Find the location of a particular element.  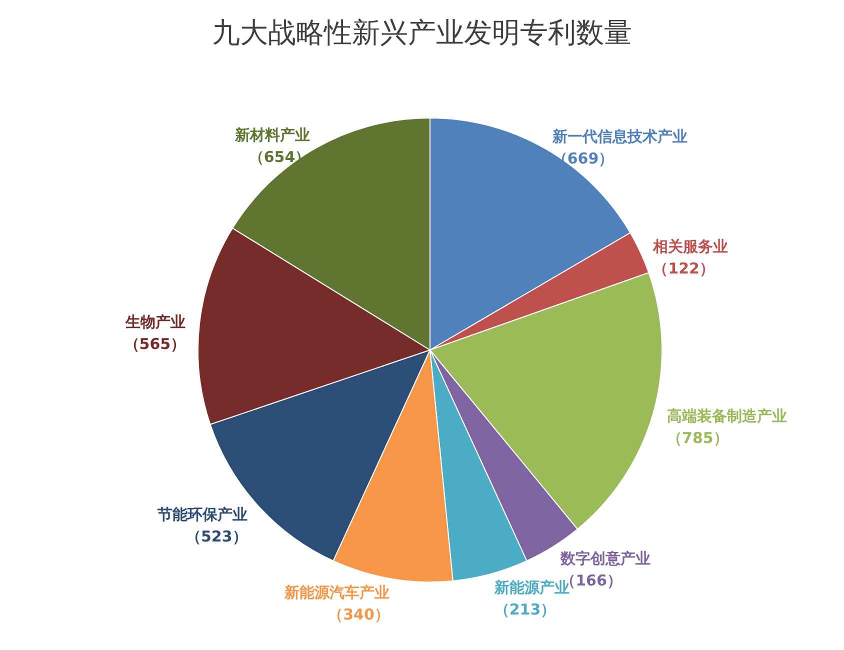

slice-label: 节能环保产业 is located at coordinates (202, 515).